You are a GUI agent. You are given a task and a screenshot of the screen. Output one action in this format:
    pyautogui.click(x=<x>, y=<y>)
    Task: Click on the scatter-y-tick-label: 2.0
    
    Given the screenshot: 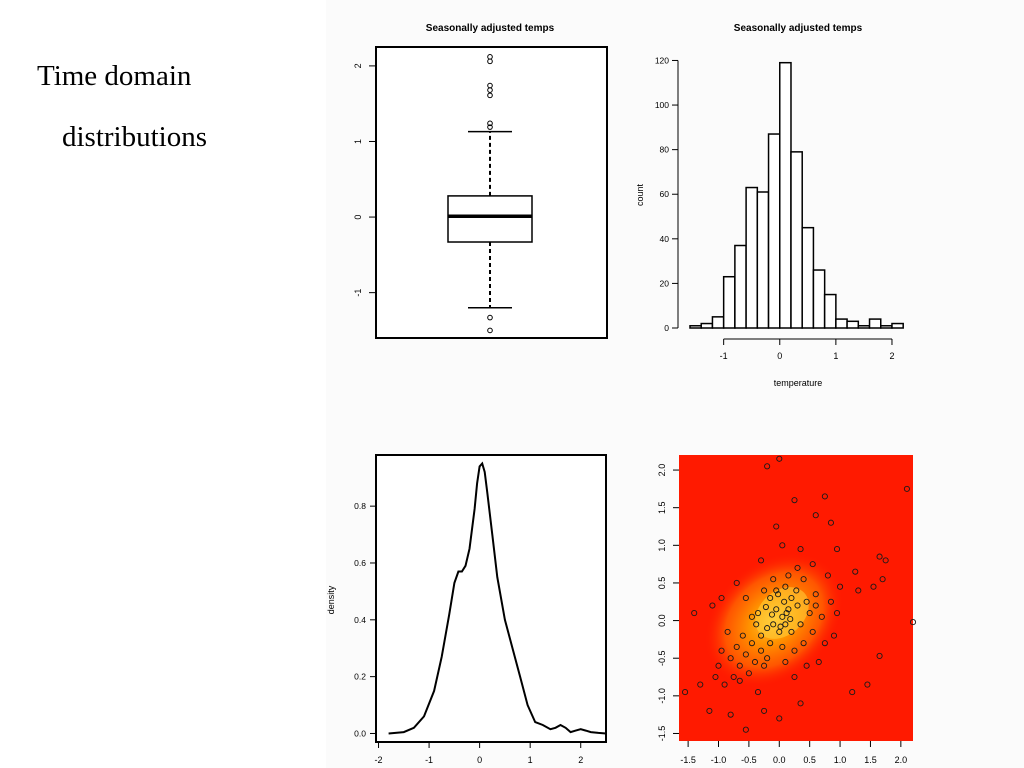 What is the action you would take?
    pyautogui.click(x=662, y=470)
    